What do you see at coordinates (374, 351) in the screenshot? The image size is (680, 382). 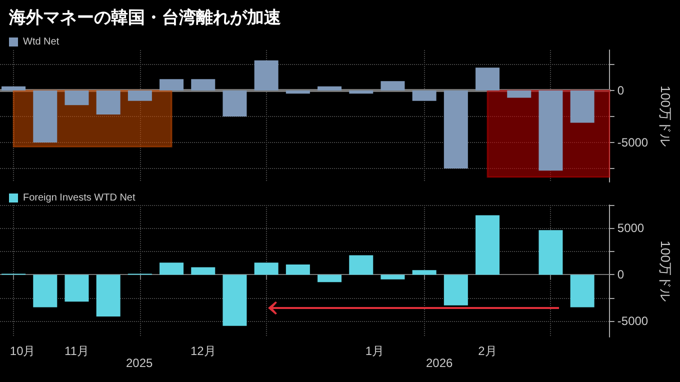 I see `x-tick-label: 1月` at bounding box center [374, 351].